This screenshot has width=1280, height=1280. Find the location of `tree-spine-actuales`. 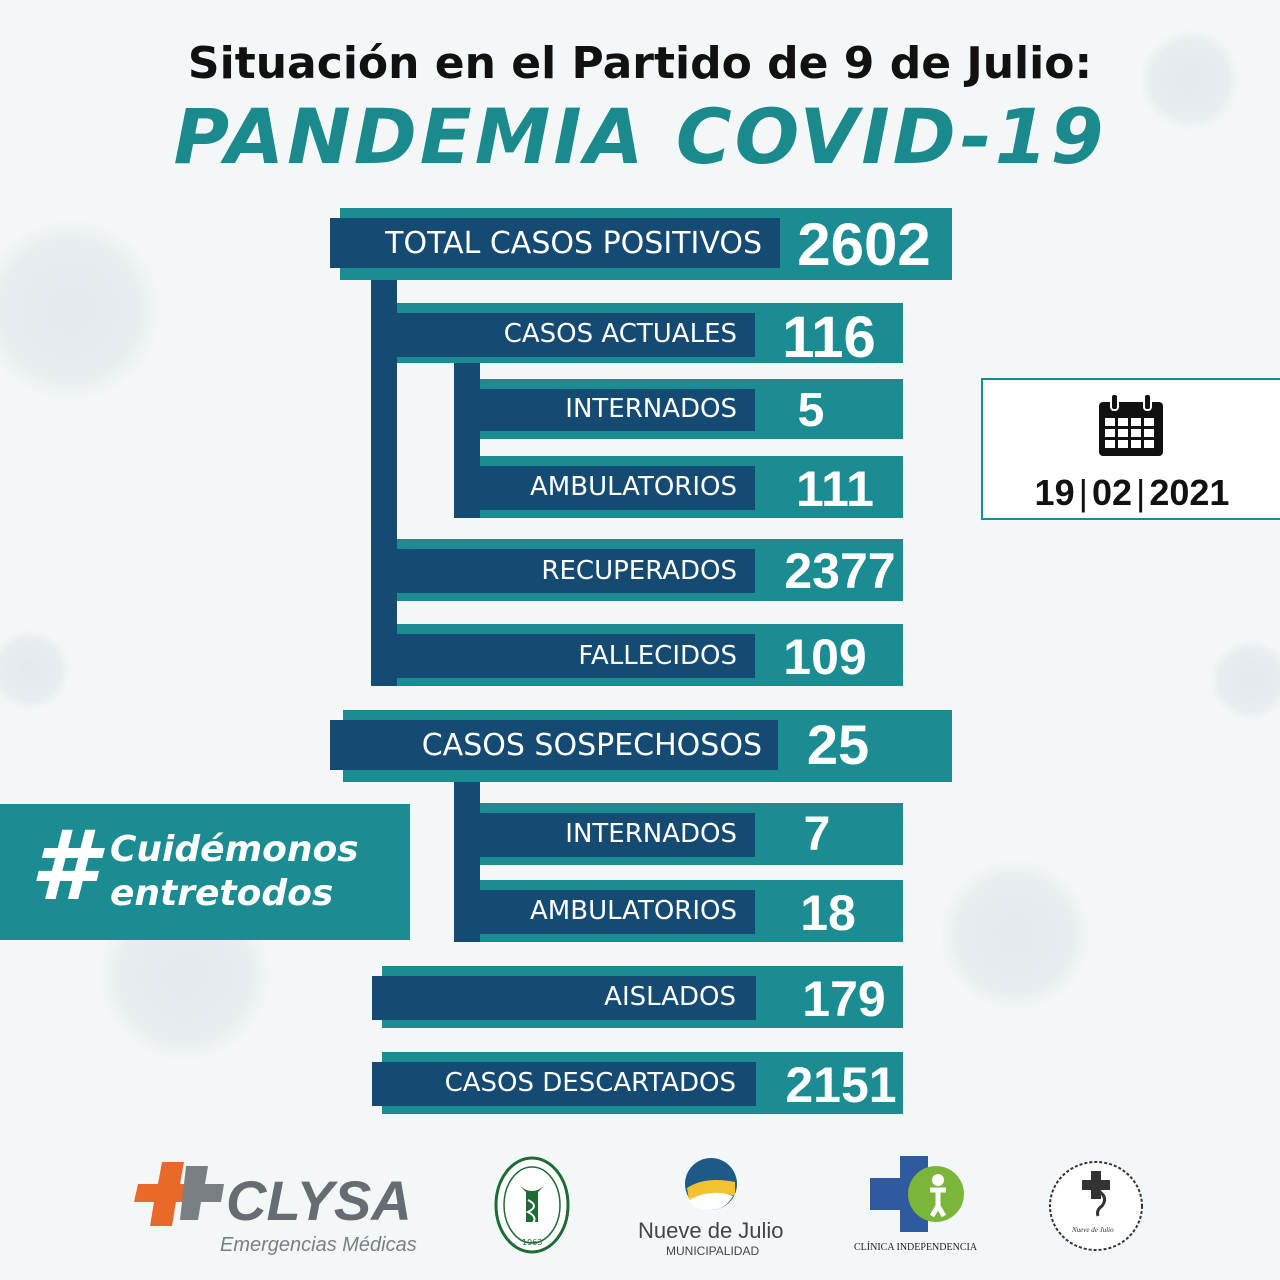

tree-spine-actuales is located at coordinates (467, 439).